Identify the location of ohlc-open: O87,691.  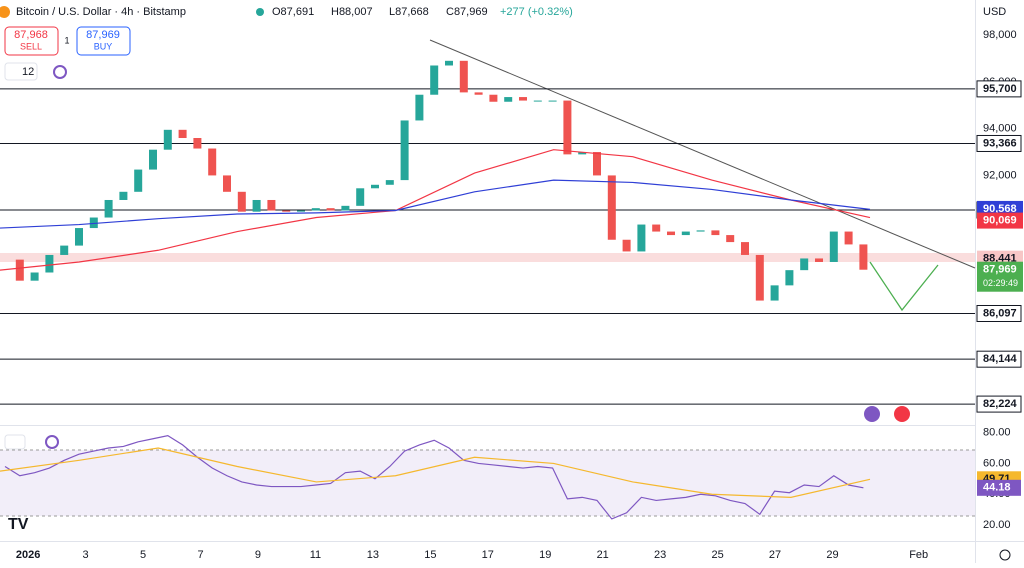
(293, 12).